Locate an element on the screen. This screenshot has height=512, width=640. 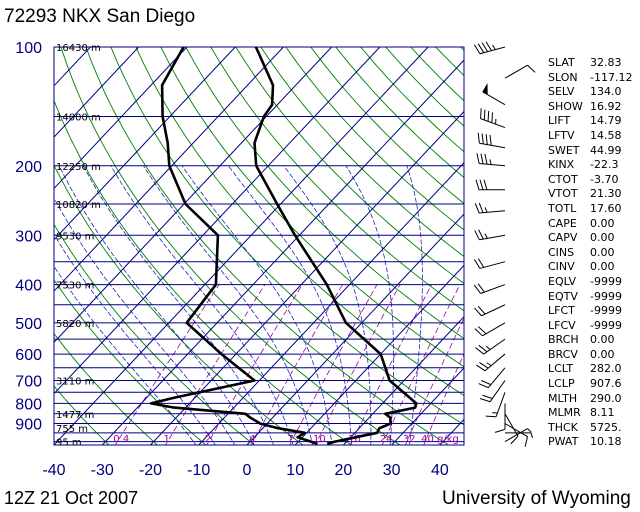
index-name: CTOT is located at coordinates (563, 179).